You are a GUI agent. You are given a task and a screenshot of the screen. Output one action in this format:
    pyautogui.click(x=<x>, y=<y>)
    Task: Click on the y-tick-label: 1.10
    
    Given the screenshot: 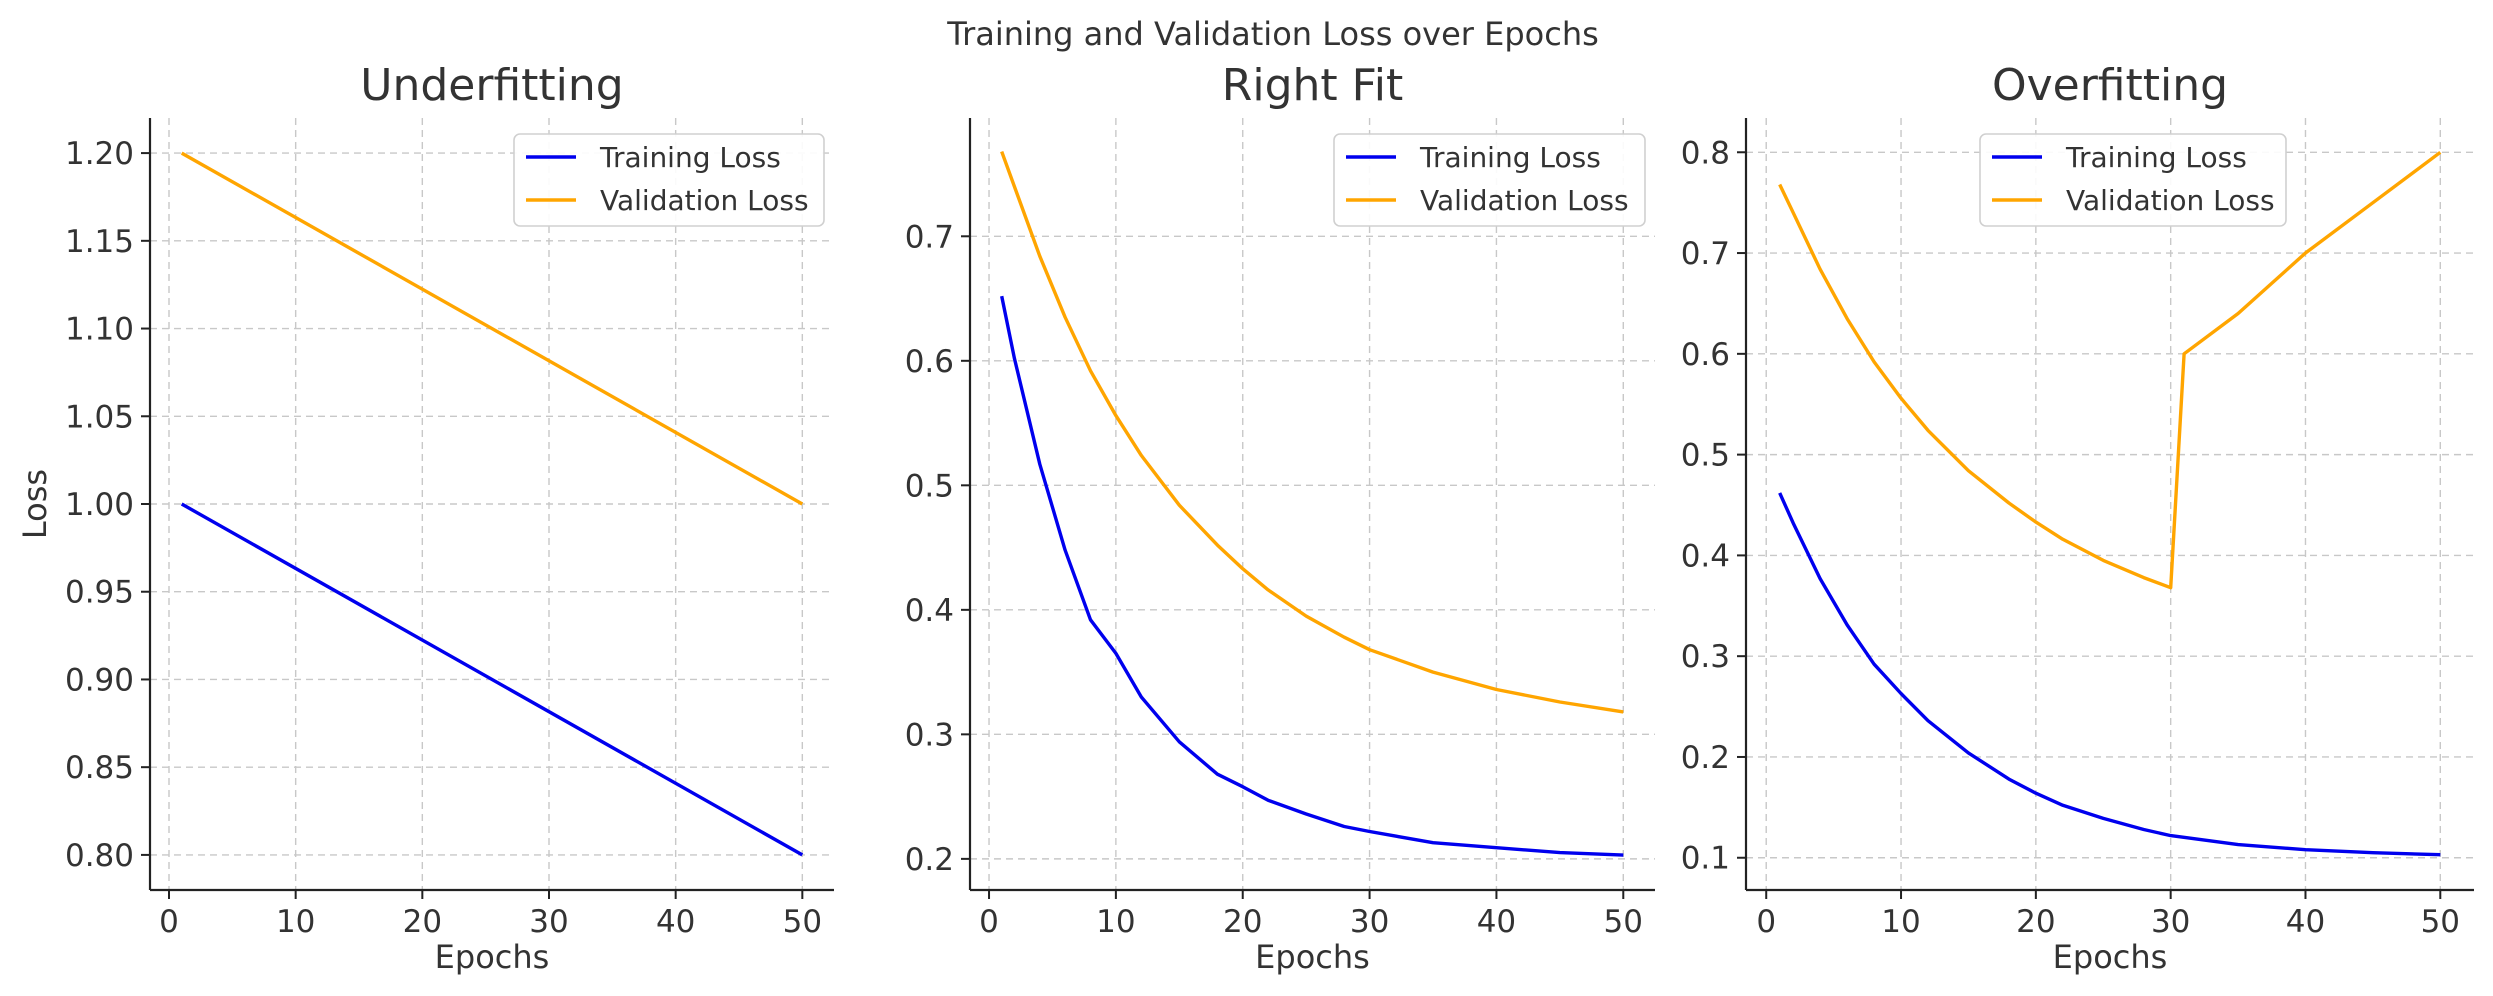 What is the action you would take?
    pyautogui.click(x=99, y=330)
    